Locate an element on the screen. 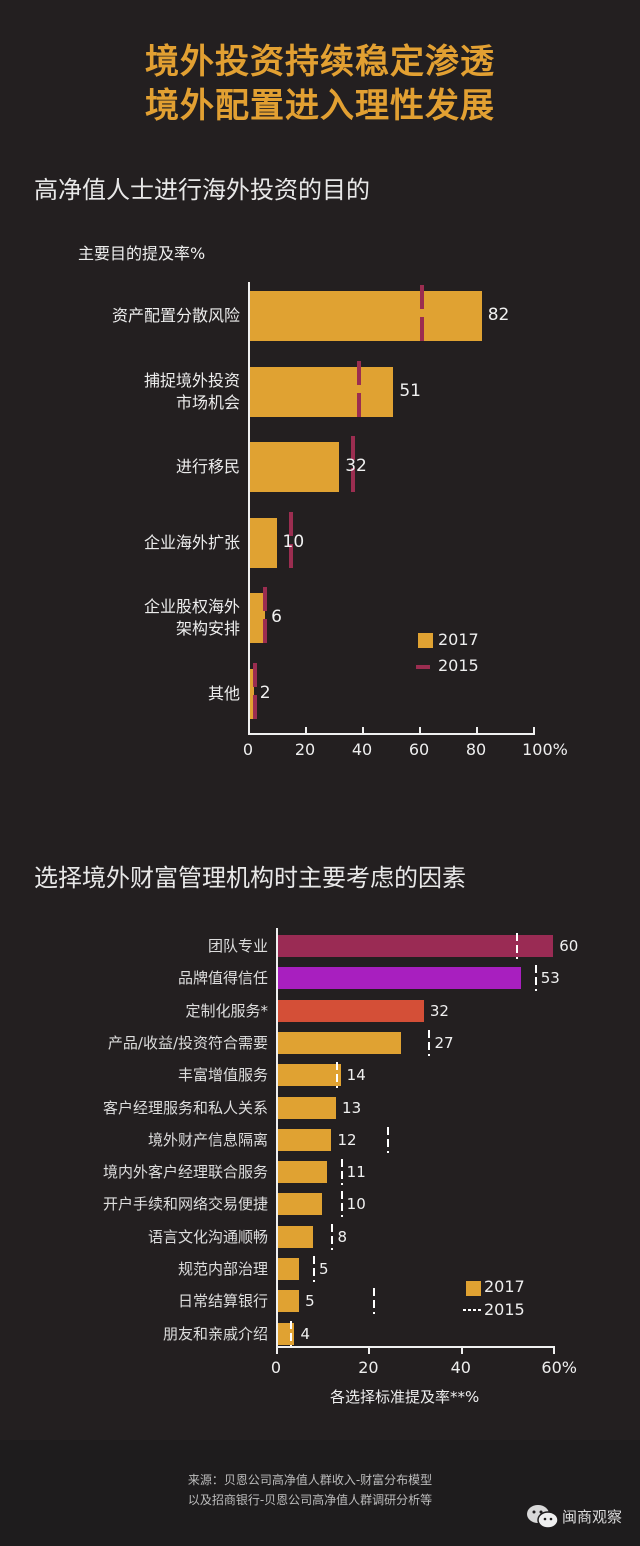  value-label: 2 is located at coordinates (265, 692).